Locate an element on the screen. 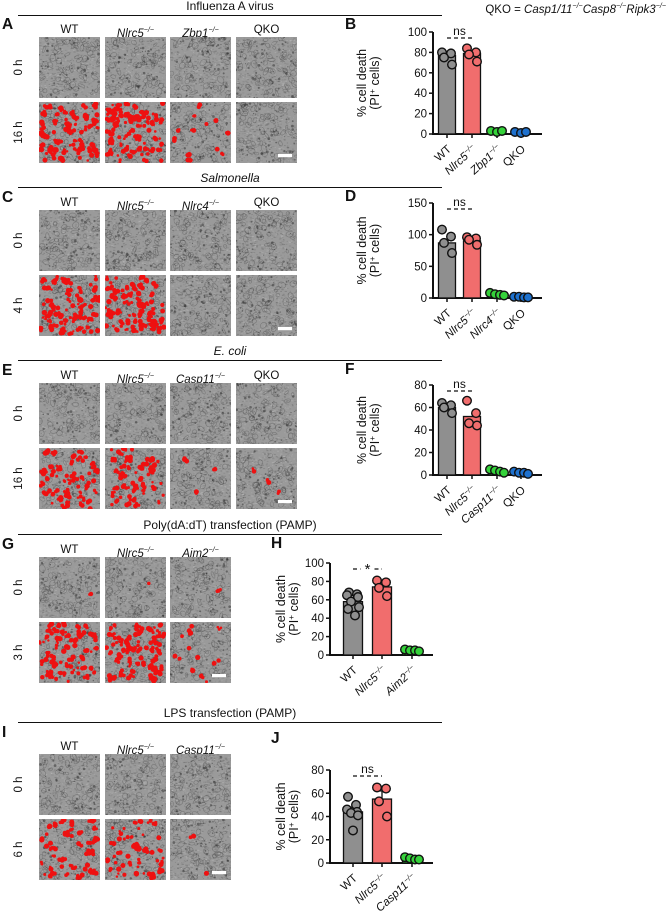 Image resolution: width=668 pixels, height=916 pixels. section-title-ecoli: E. coli is located at coordinates (230, 353).